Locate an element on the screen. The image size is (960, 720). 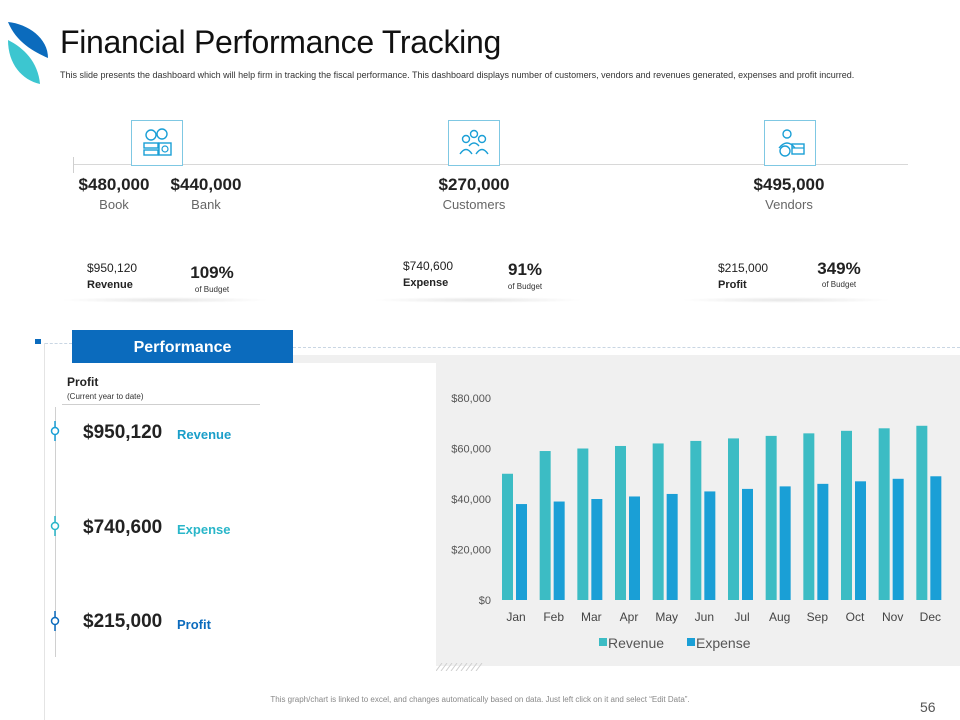
customers-icon-box is located at coordinates (474, 143).